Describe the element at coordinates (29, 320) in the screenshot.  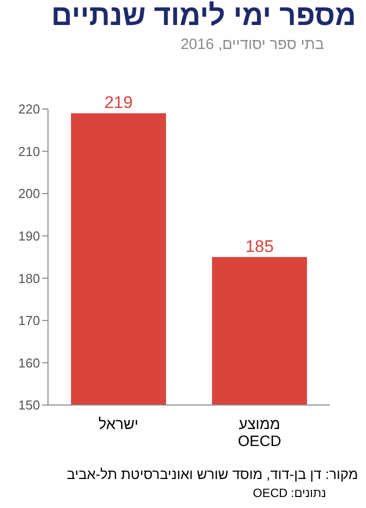
I see `y-tick-label: 170` at that location.